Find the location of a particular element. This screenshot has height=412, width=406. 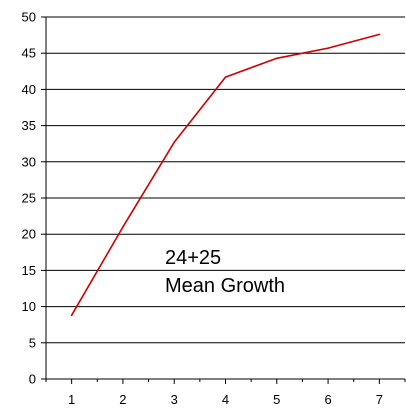

x-tick-labels: 1 2 3 4 5 6 7 is located at coordinates (225, 399).